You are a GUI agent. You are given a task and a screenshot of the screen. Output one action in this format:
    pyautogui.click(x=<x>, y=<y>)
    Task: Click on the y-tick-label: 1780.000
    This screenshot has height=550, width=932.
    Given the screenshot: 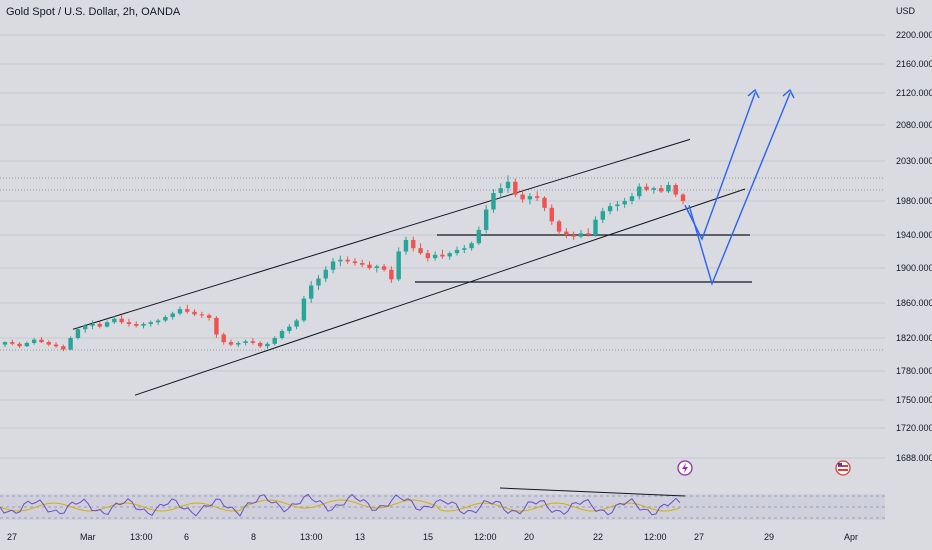 What is the action you would take?
    pyautogui.click(x=914, y=371)
    